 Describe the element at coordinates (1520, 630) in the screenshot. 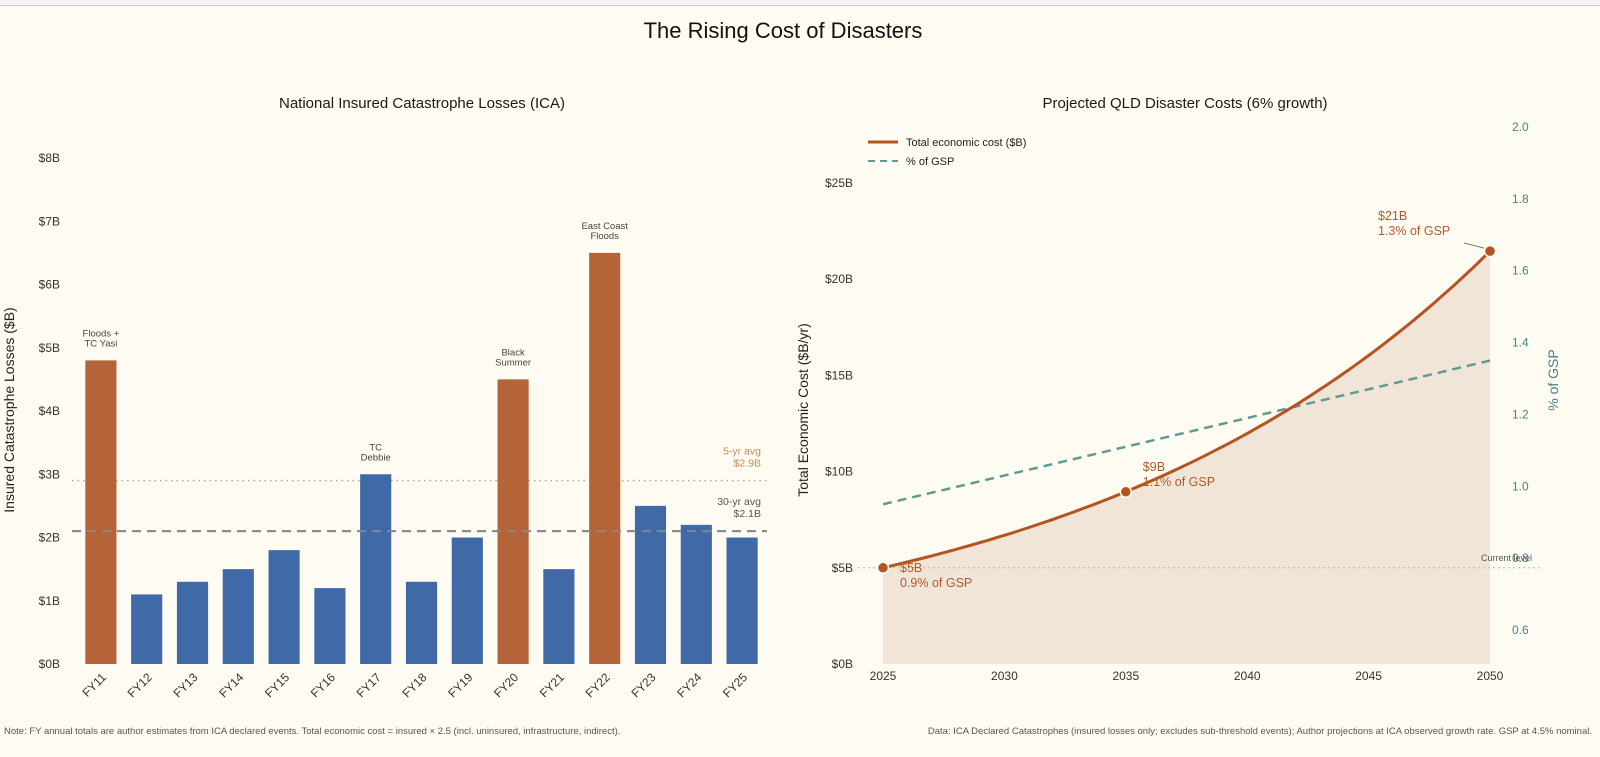

I see `y-right-tick-label: 0.6` at that location.